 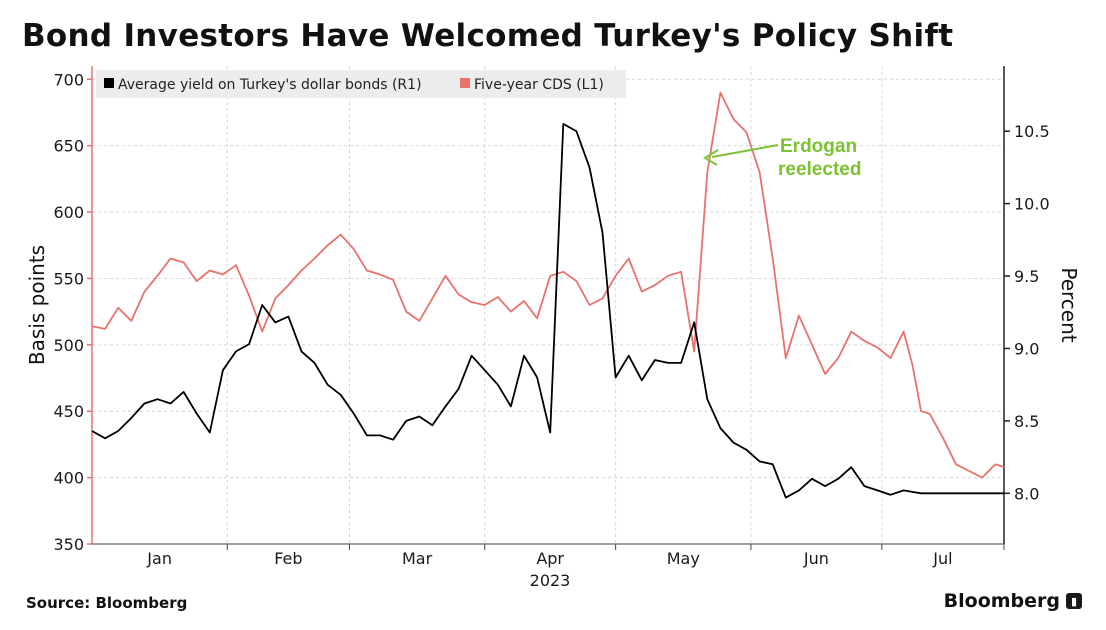 What do you see at coordinates (782, 158) in the screenshot?
I see `annotation: Erdogan reelected` at bounding box center [782, 158].